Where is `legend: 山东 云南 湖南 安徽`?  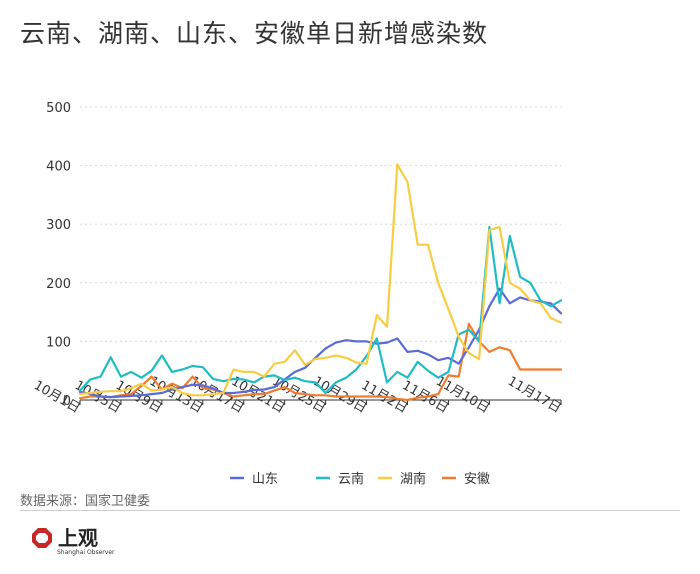 legend: 山东 云南 湖南 安徽 is located at coordinates (360, 479).